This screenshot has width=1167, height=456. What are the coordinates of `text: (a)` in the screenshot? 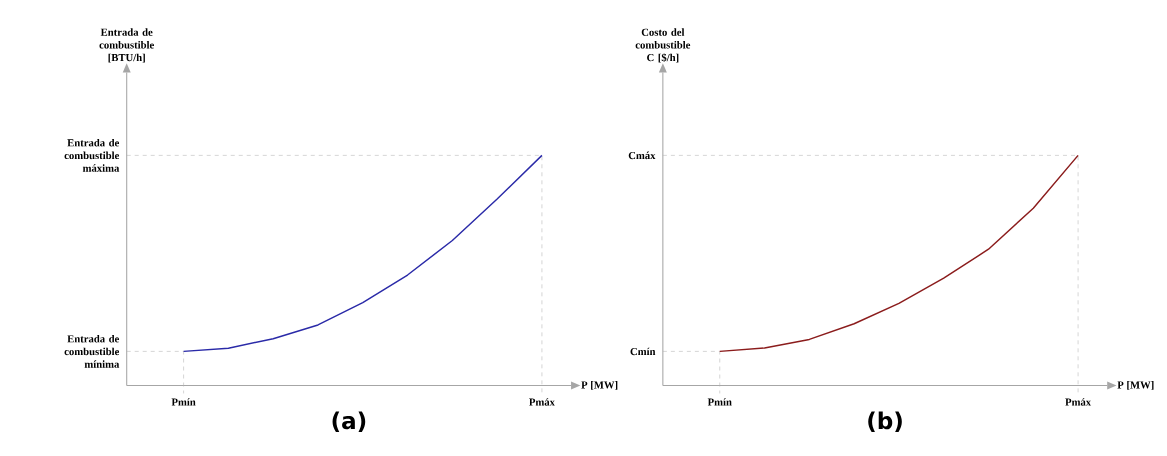 It's located at (349, 421).